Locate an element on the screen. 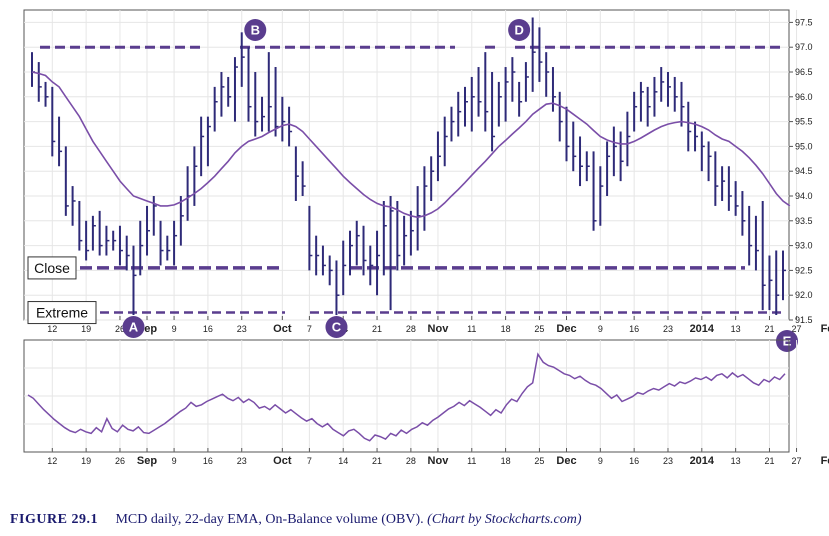 The width and height of the screenshot is (829, 536). marker-letter: C is located at coordinates (337, 327).